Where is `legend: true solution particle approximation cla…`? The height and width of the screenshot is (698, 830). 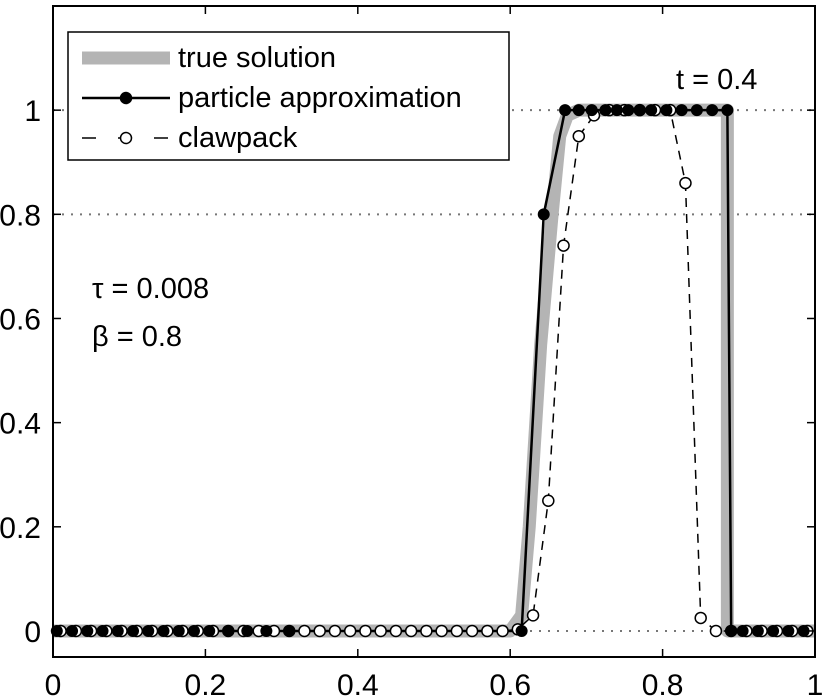 legend: true solution particle approximation cla… is located at coordinates (288, 96).